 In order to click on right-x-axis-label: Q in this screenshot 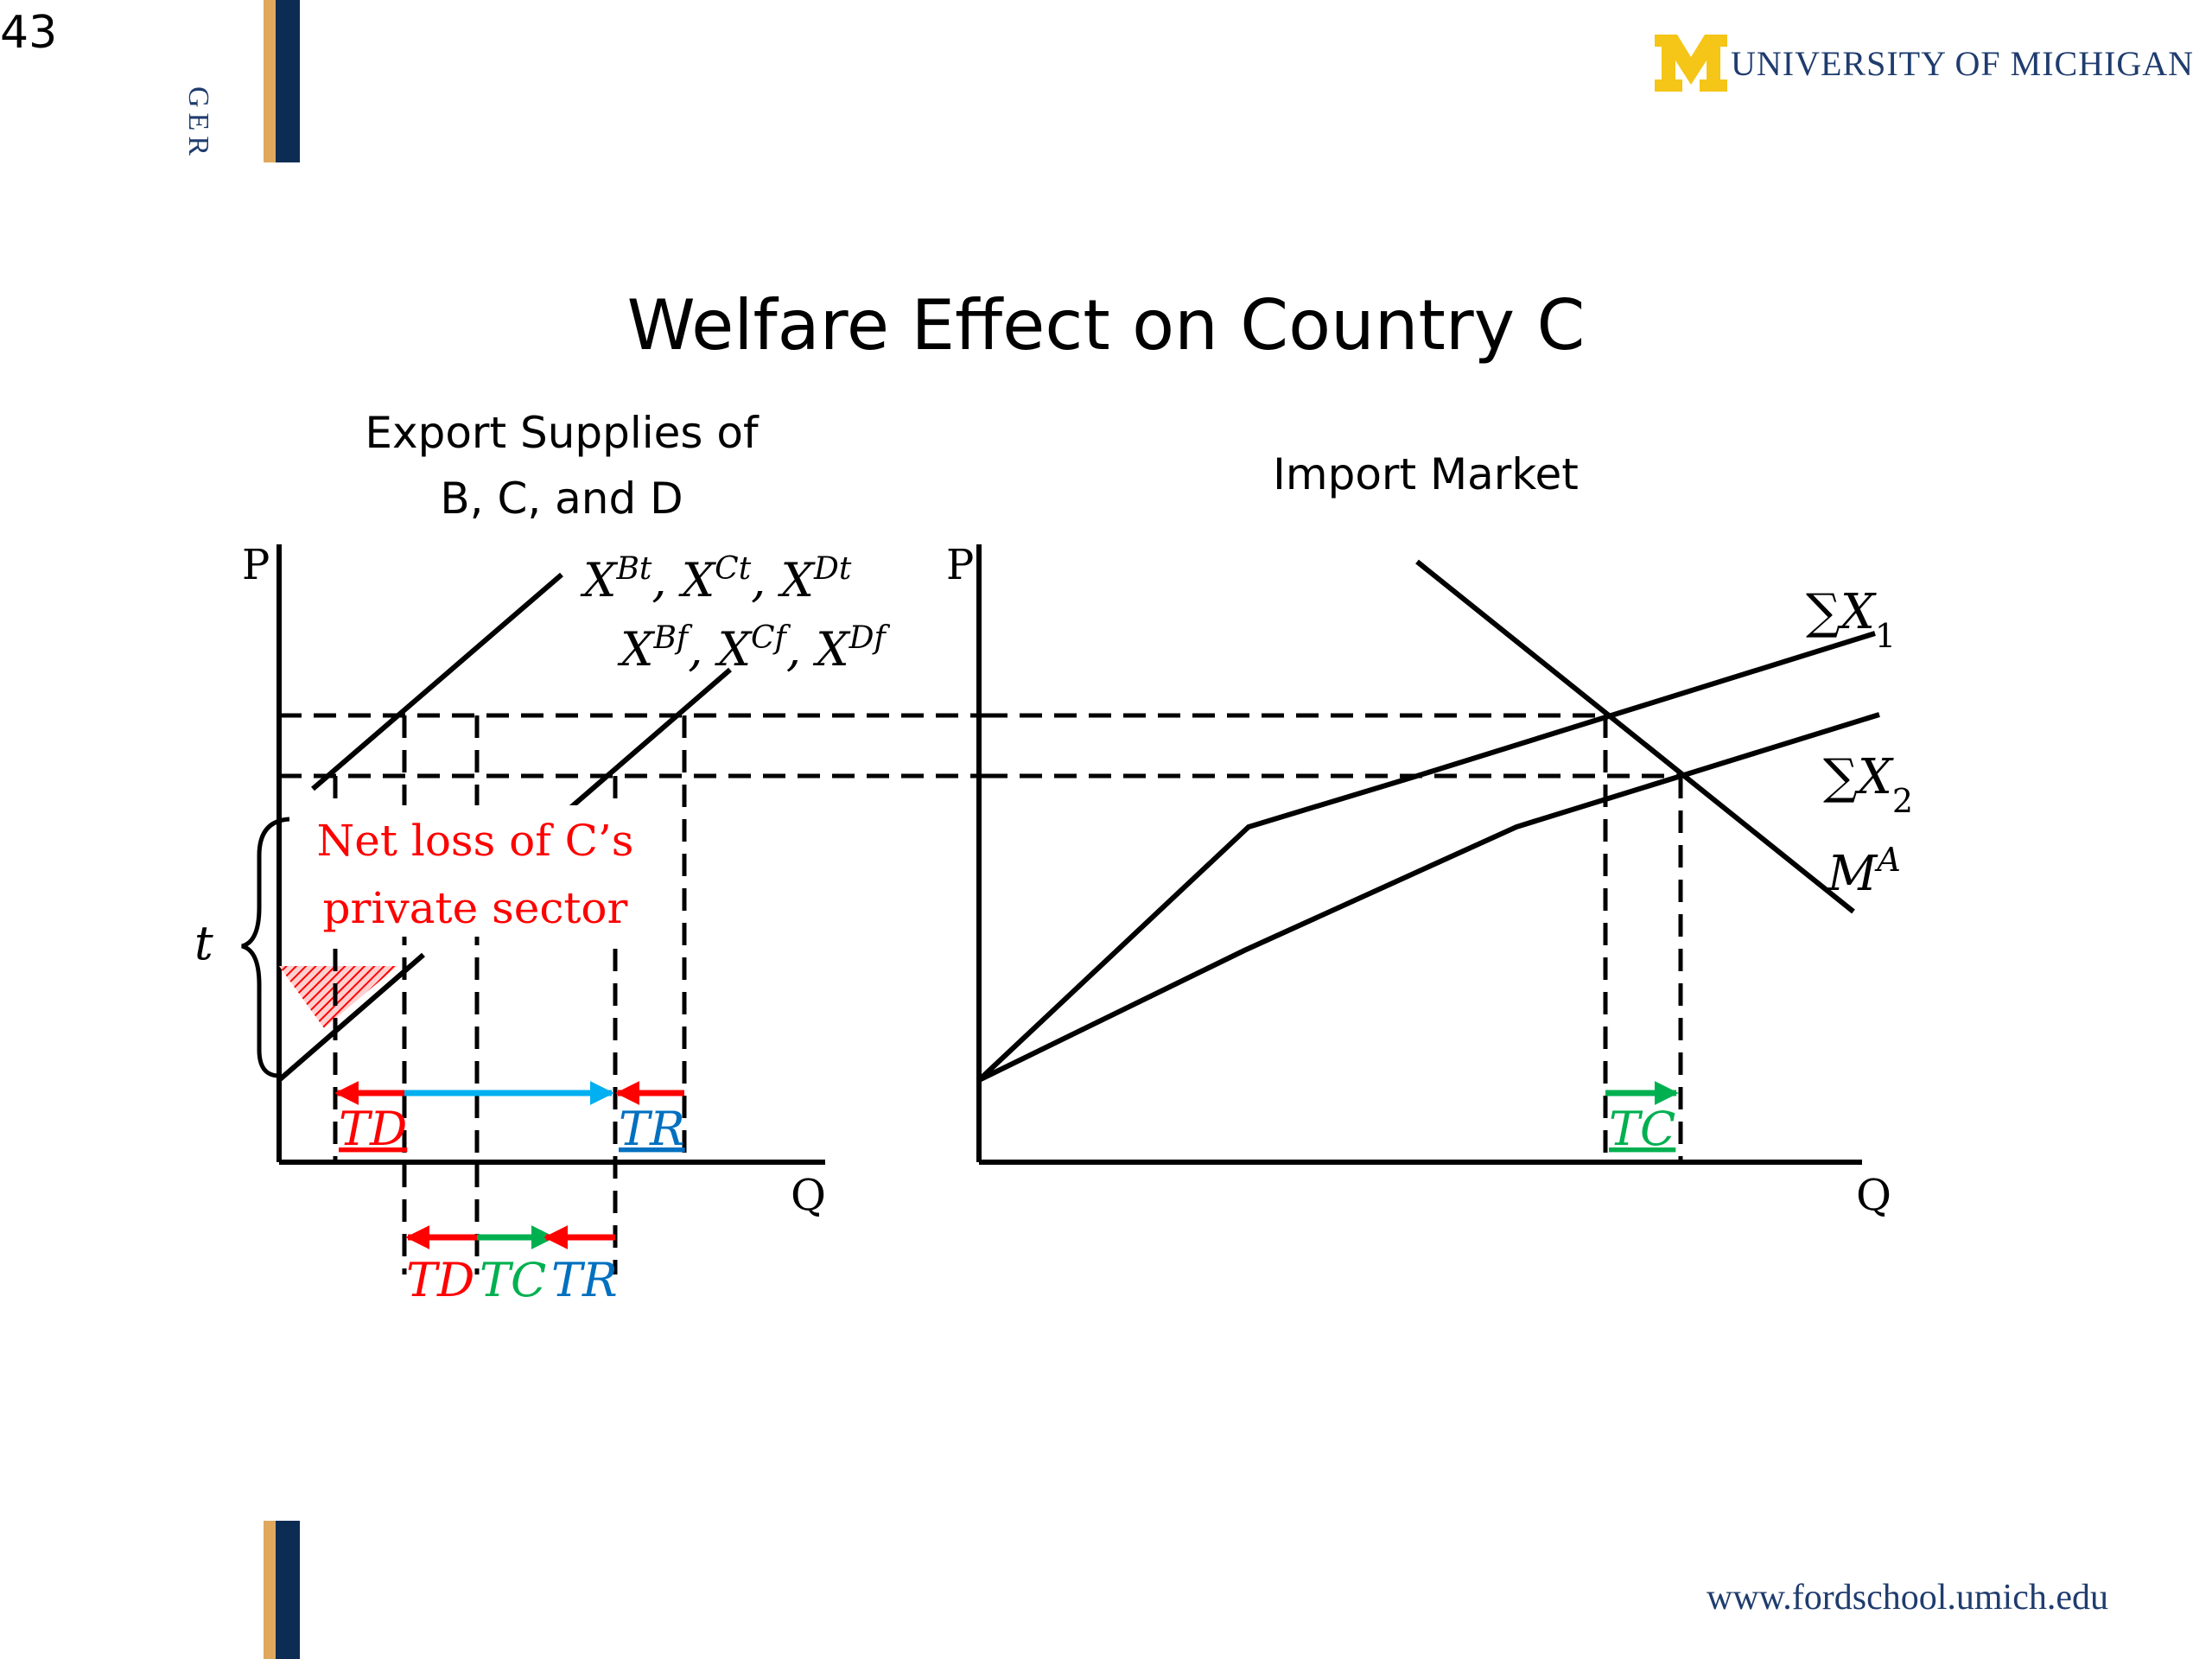, I will do `click(1873, 1195)`.